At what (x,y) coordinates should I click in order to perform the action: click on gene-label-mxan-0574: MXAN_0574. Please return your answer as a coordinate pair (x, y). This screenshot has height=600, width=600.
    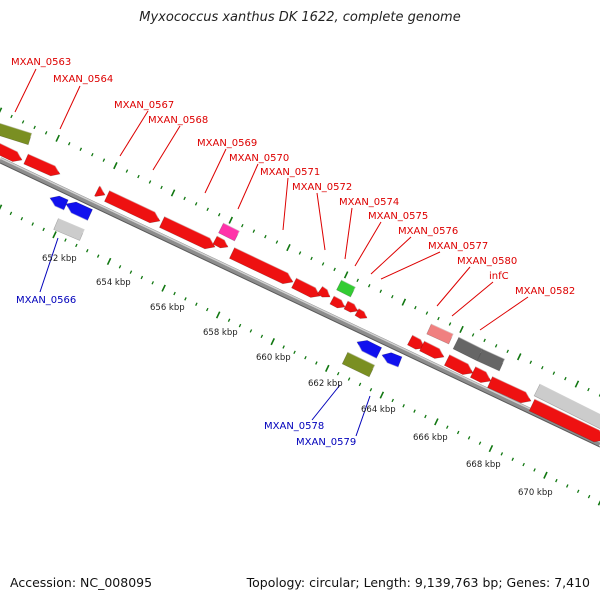
    Looking at the image, I should click on (369, 202).